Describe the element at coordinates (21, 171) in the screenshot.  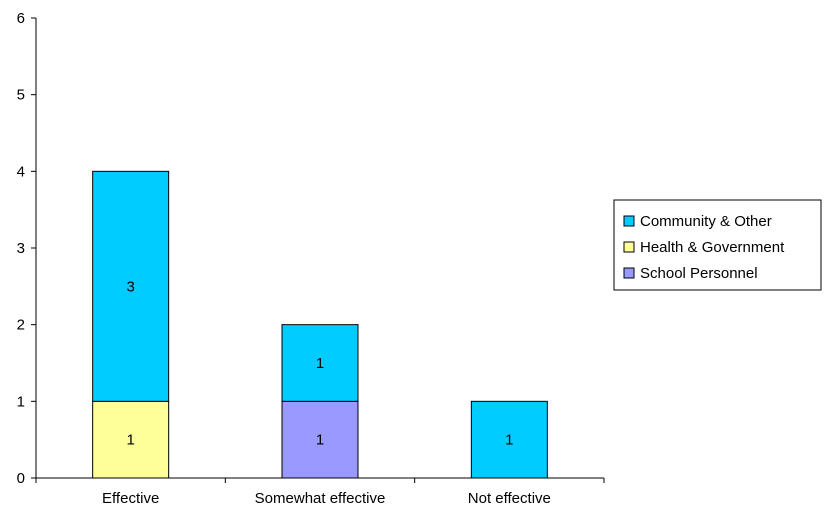
I see `y-tick-label: 4` at that location.